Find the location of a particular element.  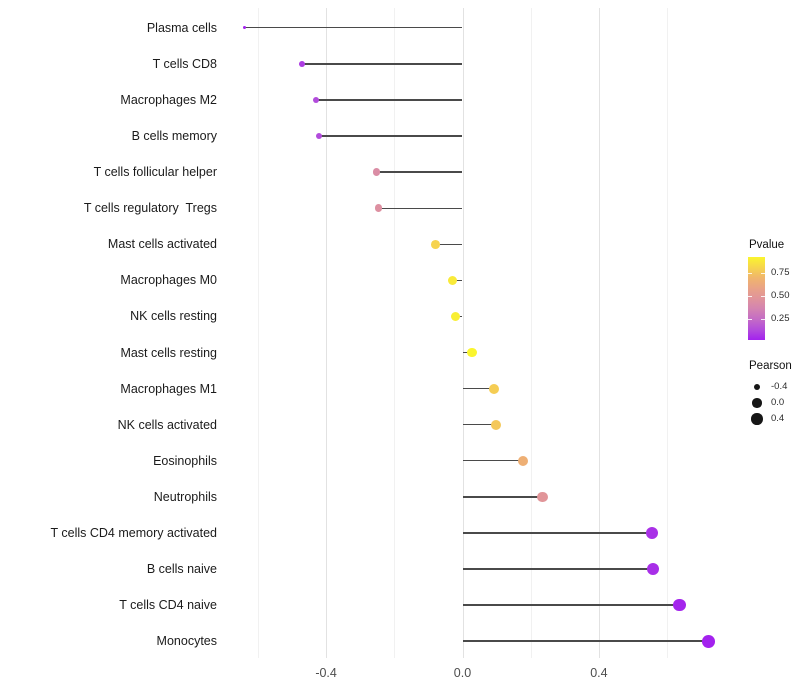

category-label: Eosinophils is located at coordinates (185, 460).